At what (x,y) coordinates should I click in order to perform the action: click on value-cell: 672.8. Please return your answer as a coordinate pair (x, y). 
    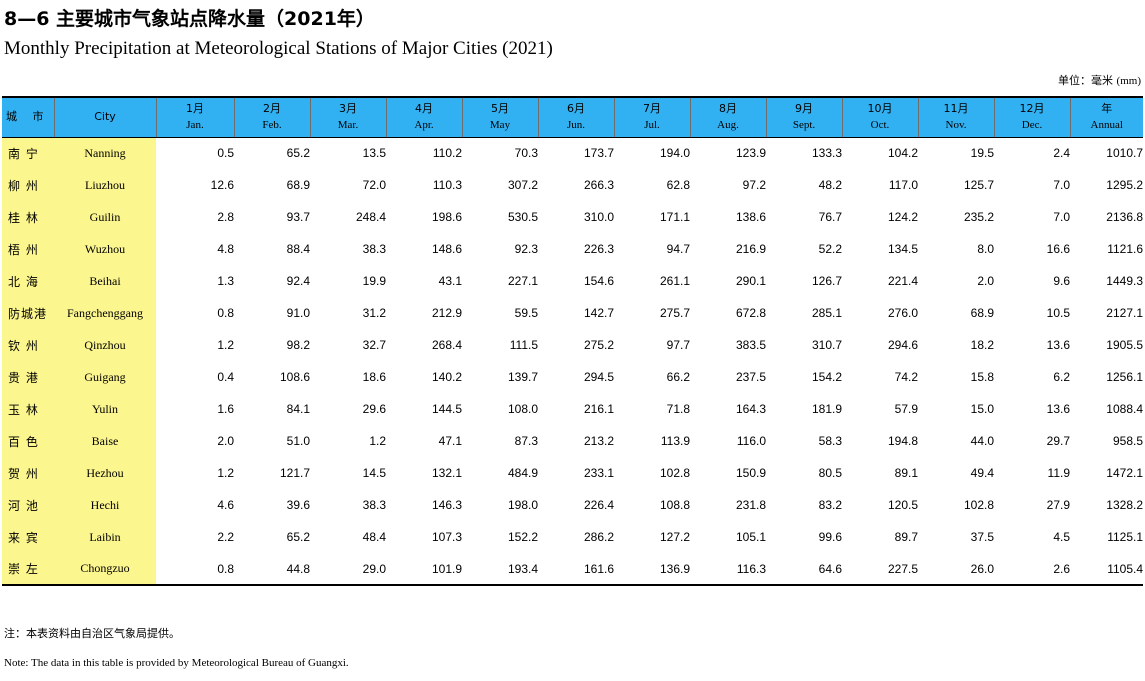
    Looking at the image, I should click on (750, 313).